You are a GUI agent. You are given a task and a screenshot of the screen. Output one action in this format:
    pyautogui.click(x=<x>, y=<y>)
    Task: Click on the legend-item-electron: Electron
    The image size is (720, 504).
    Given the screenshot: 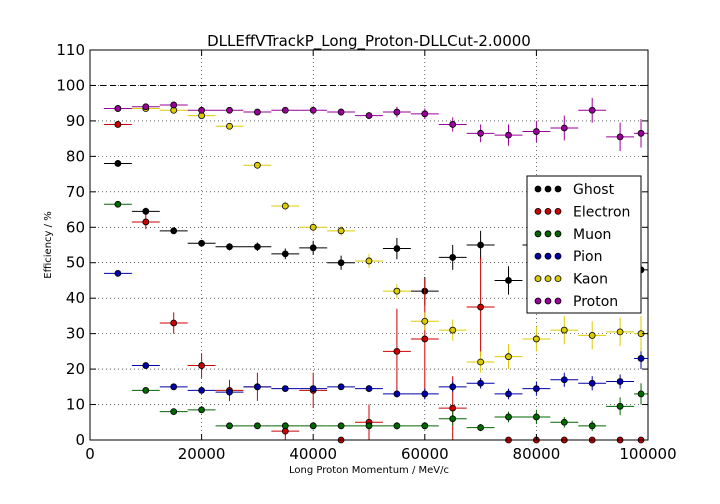 What is the action you would take?
    pyautogui.click(x=582, y=212)
    